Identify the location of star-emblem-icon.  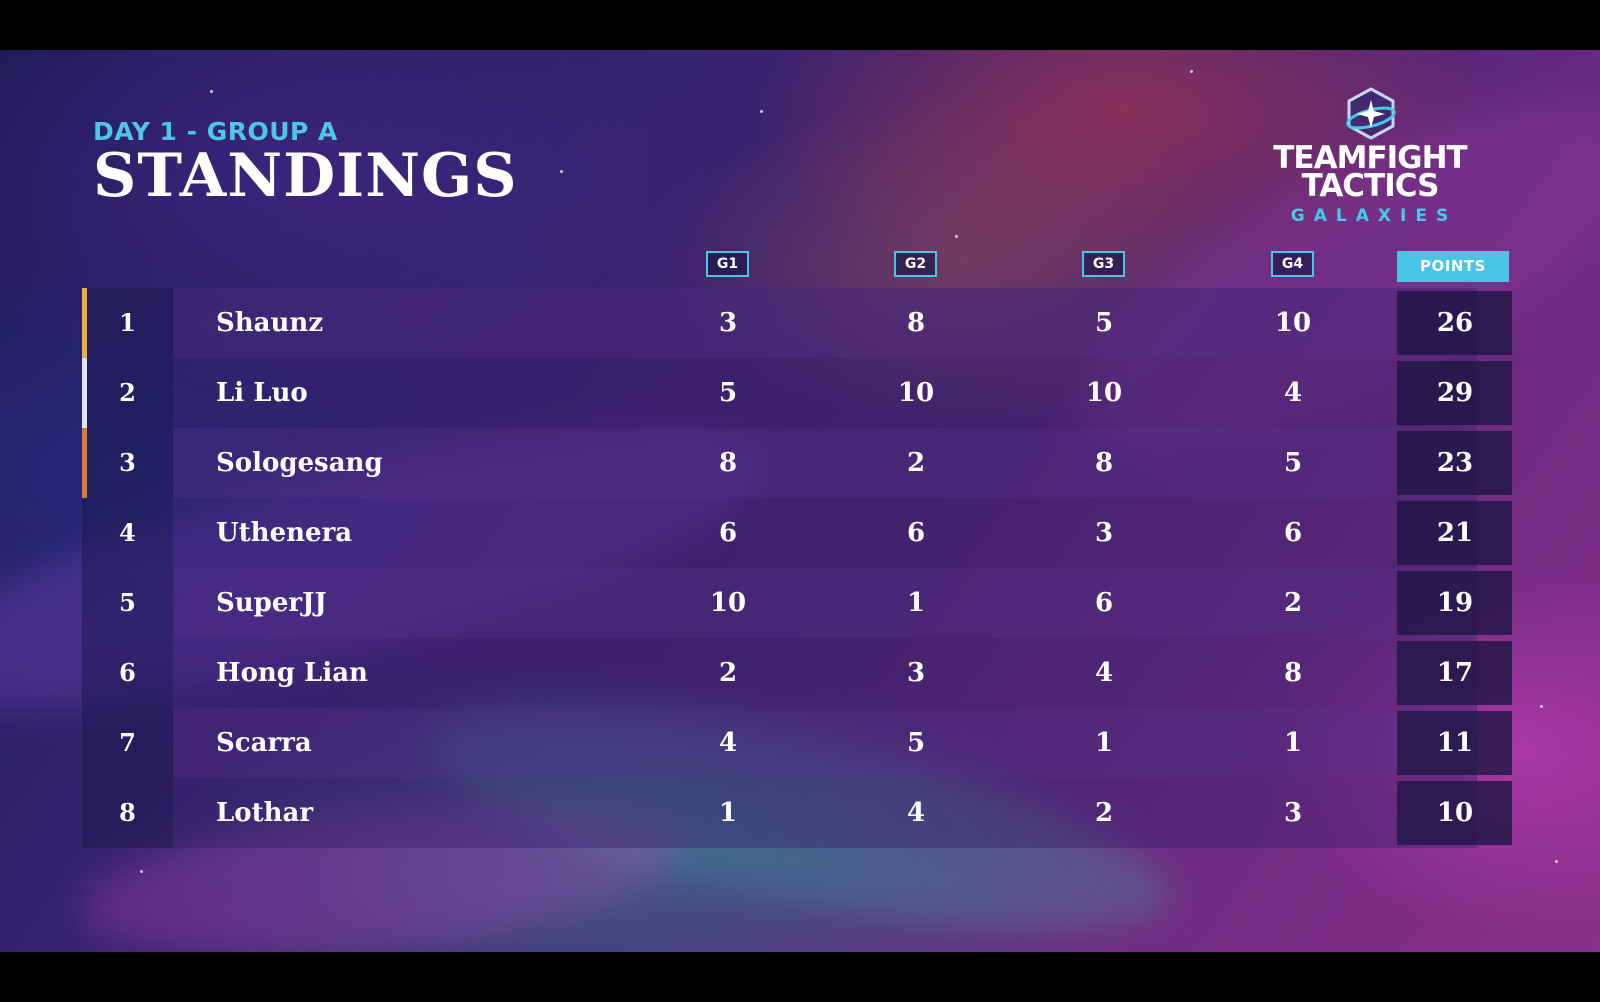
(1371, 113).